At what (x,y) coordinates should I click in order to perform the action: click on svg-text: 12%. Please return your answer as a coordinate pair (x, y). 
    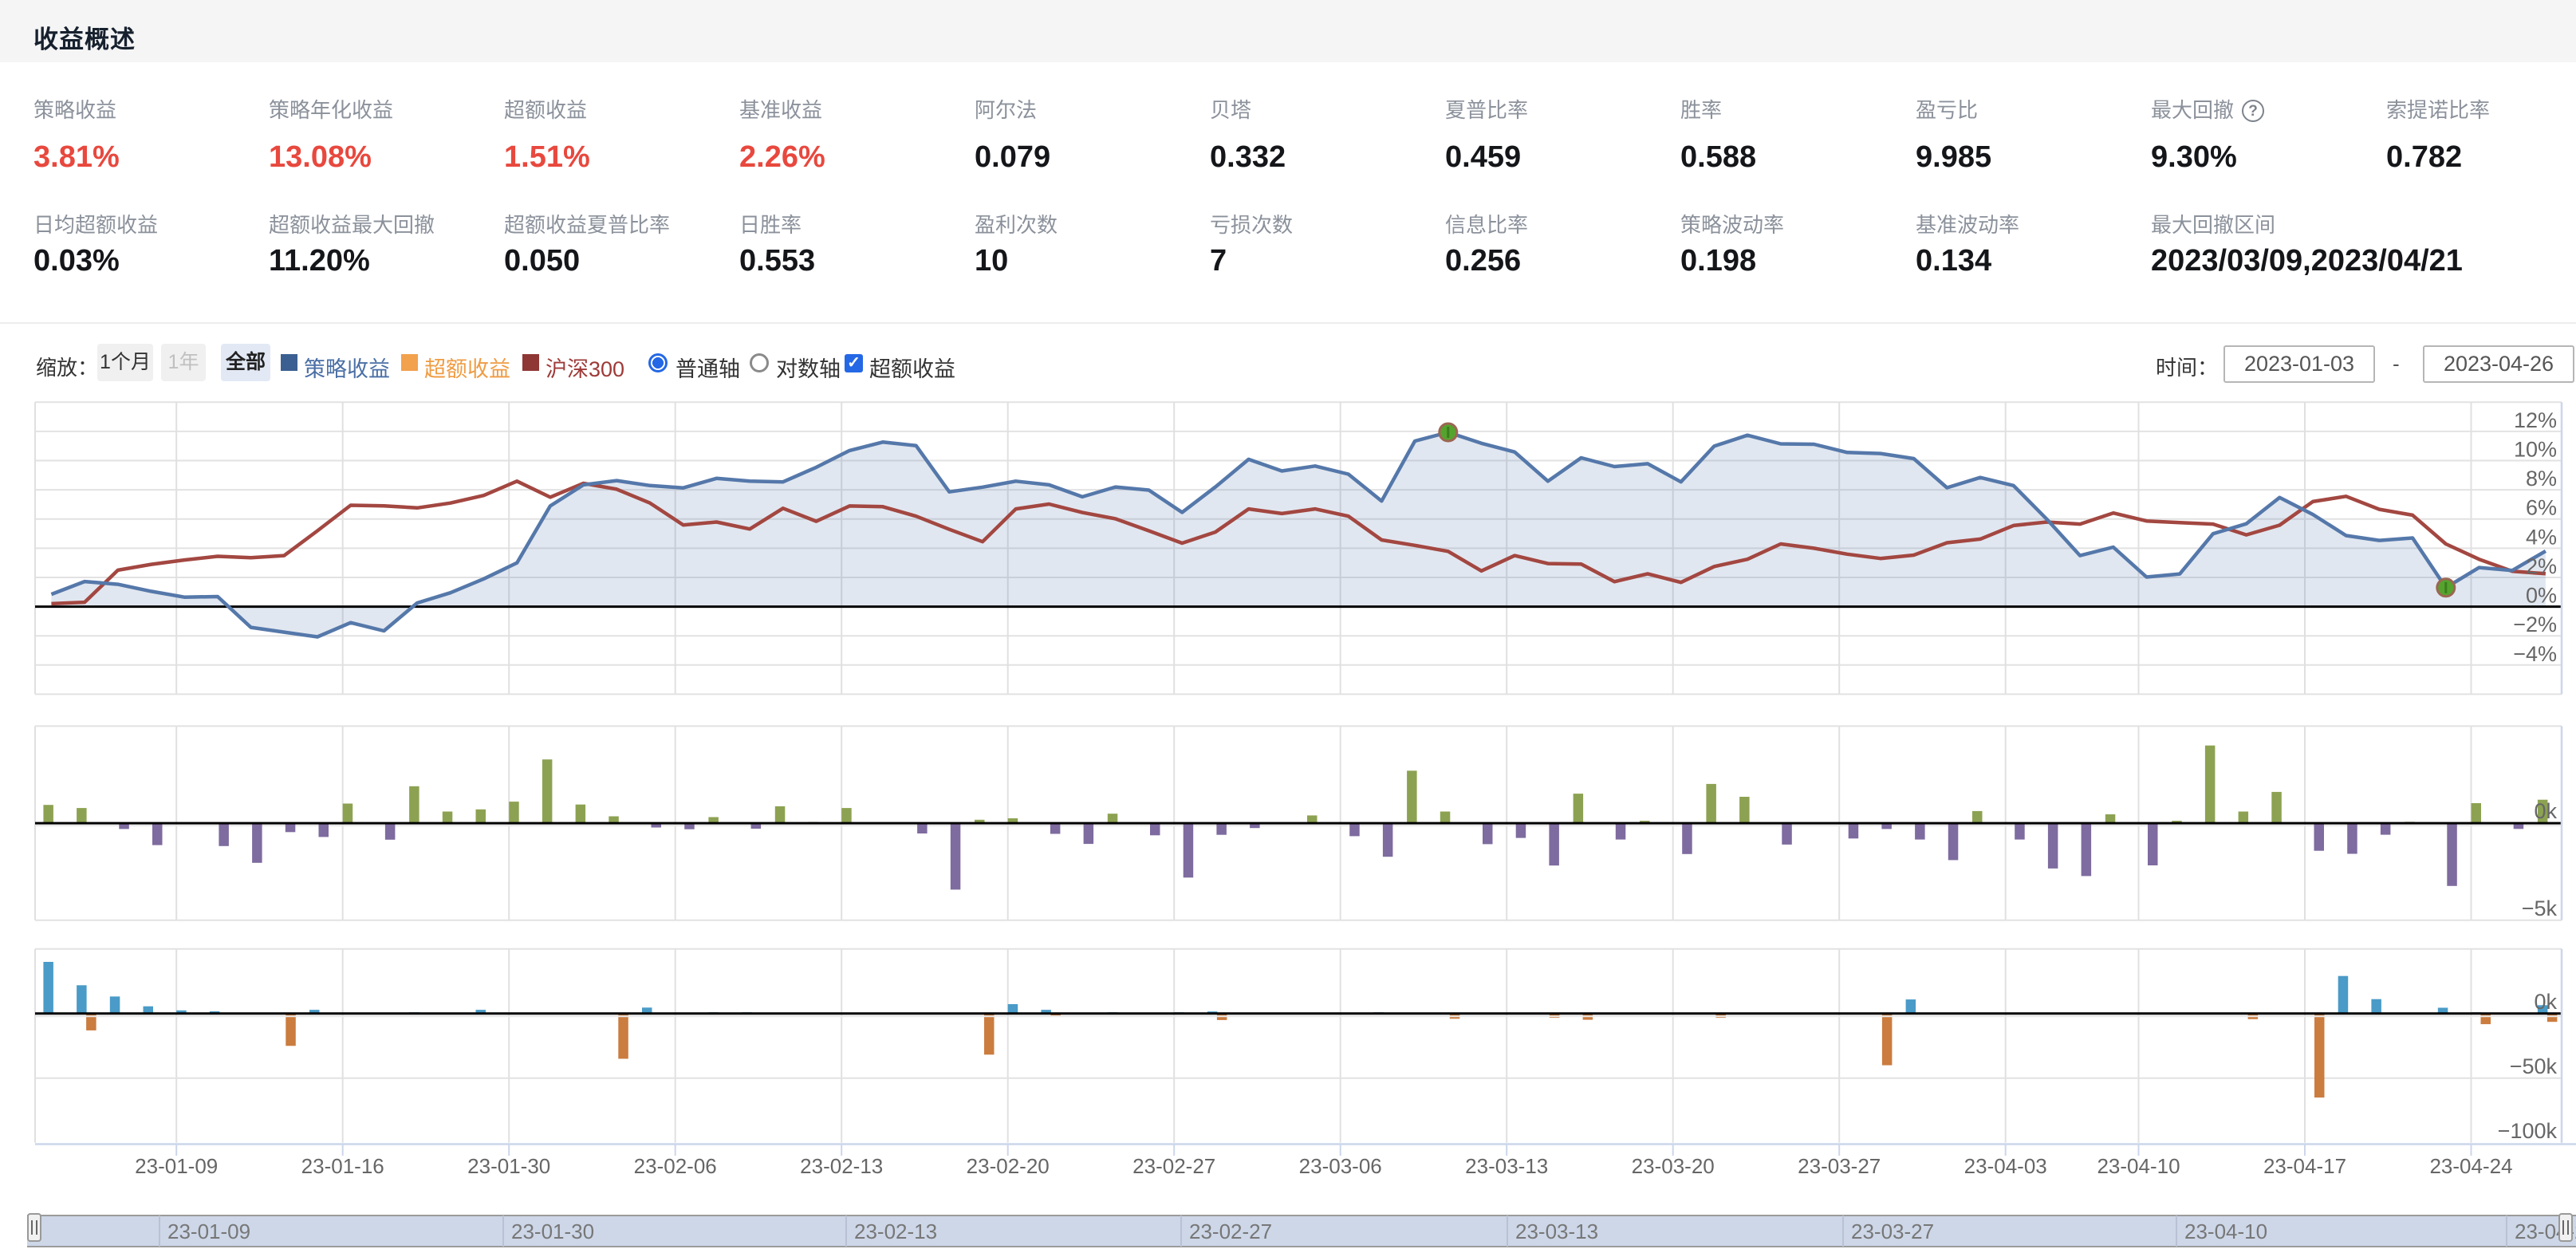
    Looking at the image, I should click on (2535, 420).